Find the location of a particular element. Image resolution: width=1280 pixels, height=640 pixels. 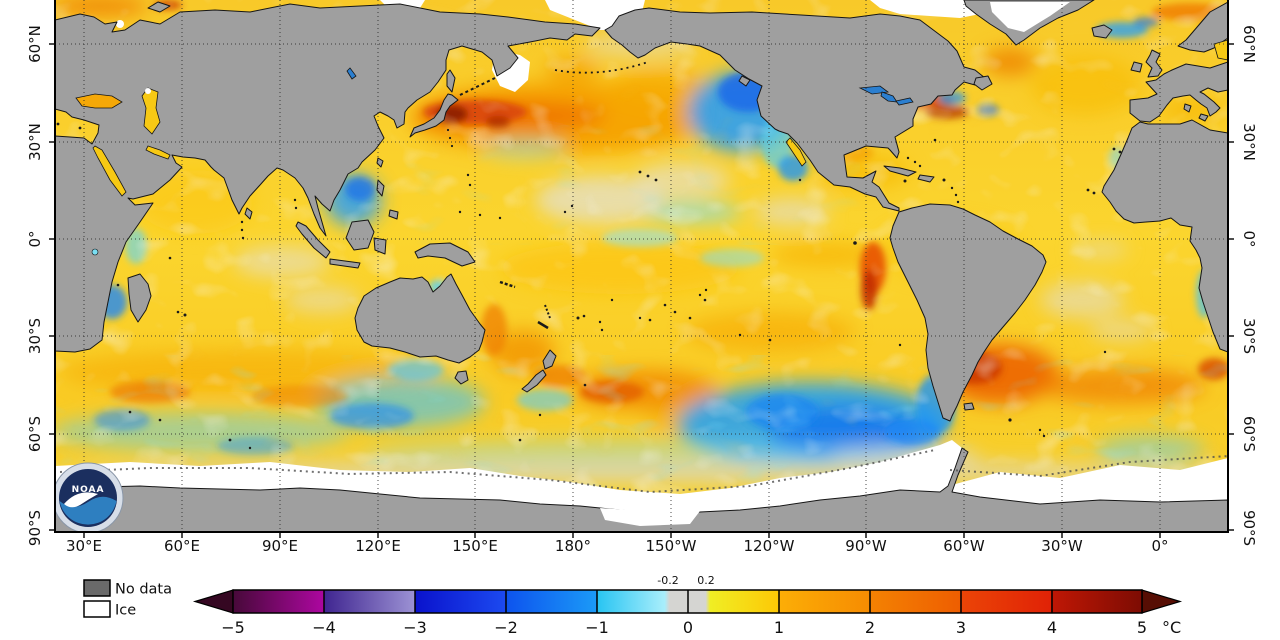

noaa-logo-bird-icon is located at coordinates (81, 500).